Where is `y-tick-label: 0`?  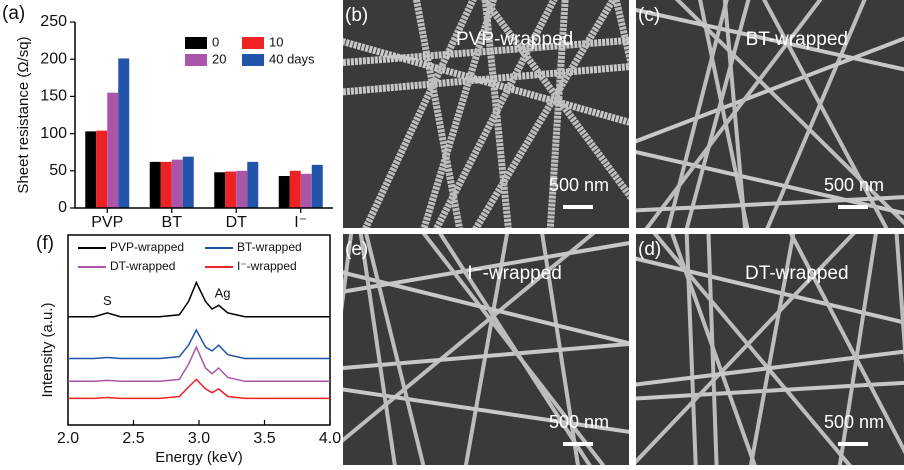 y-tick-label: 0 is located at coordinates (62, 207).